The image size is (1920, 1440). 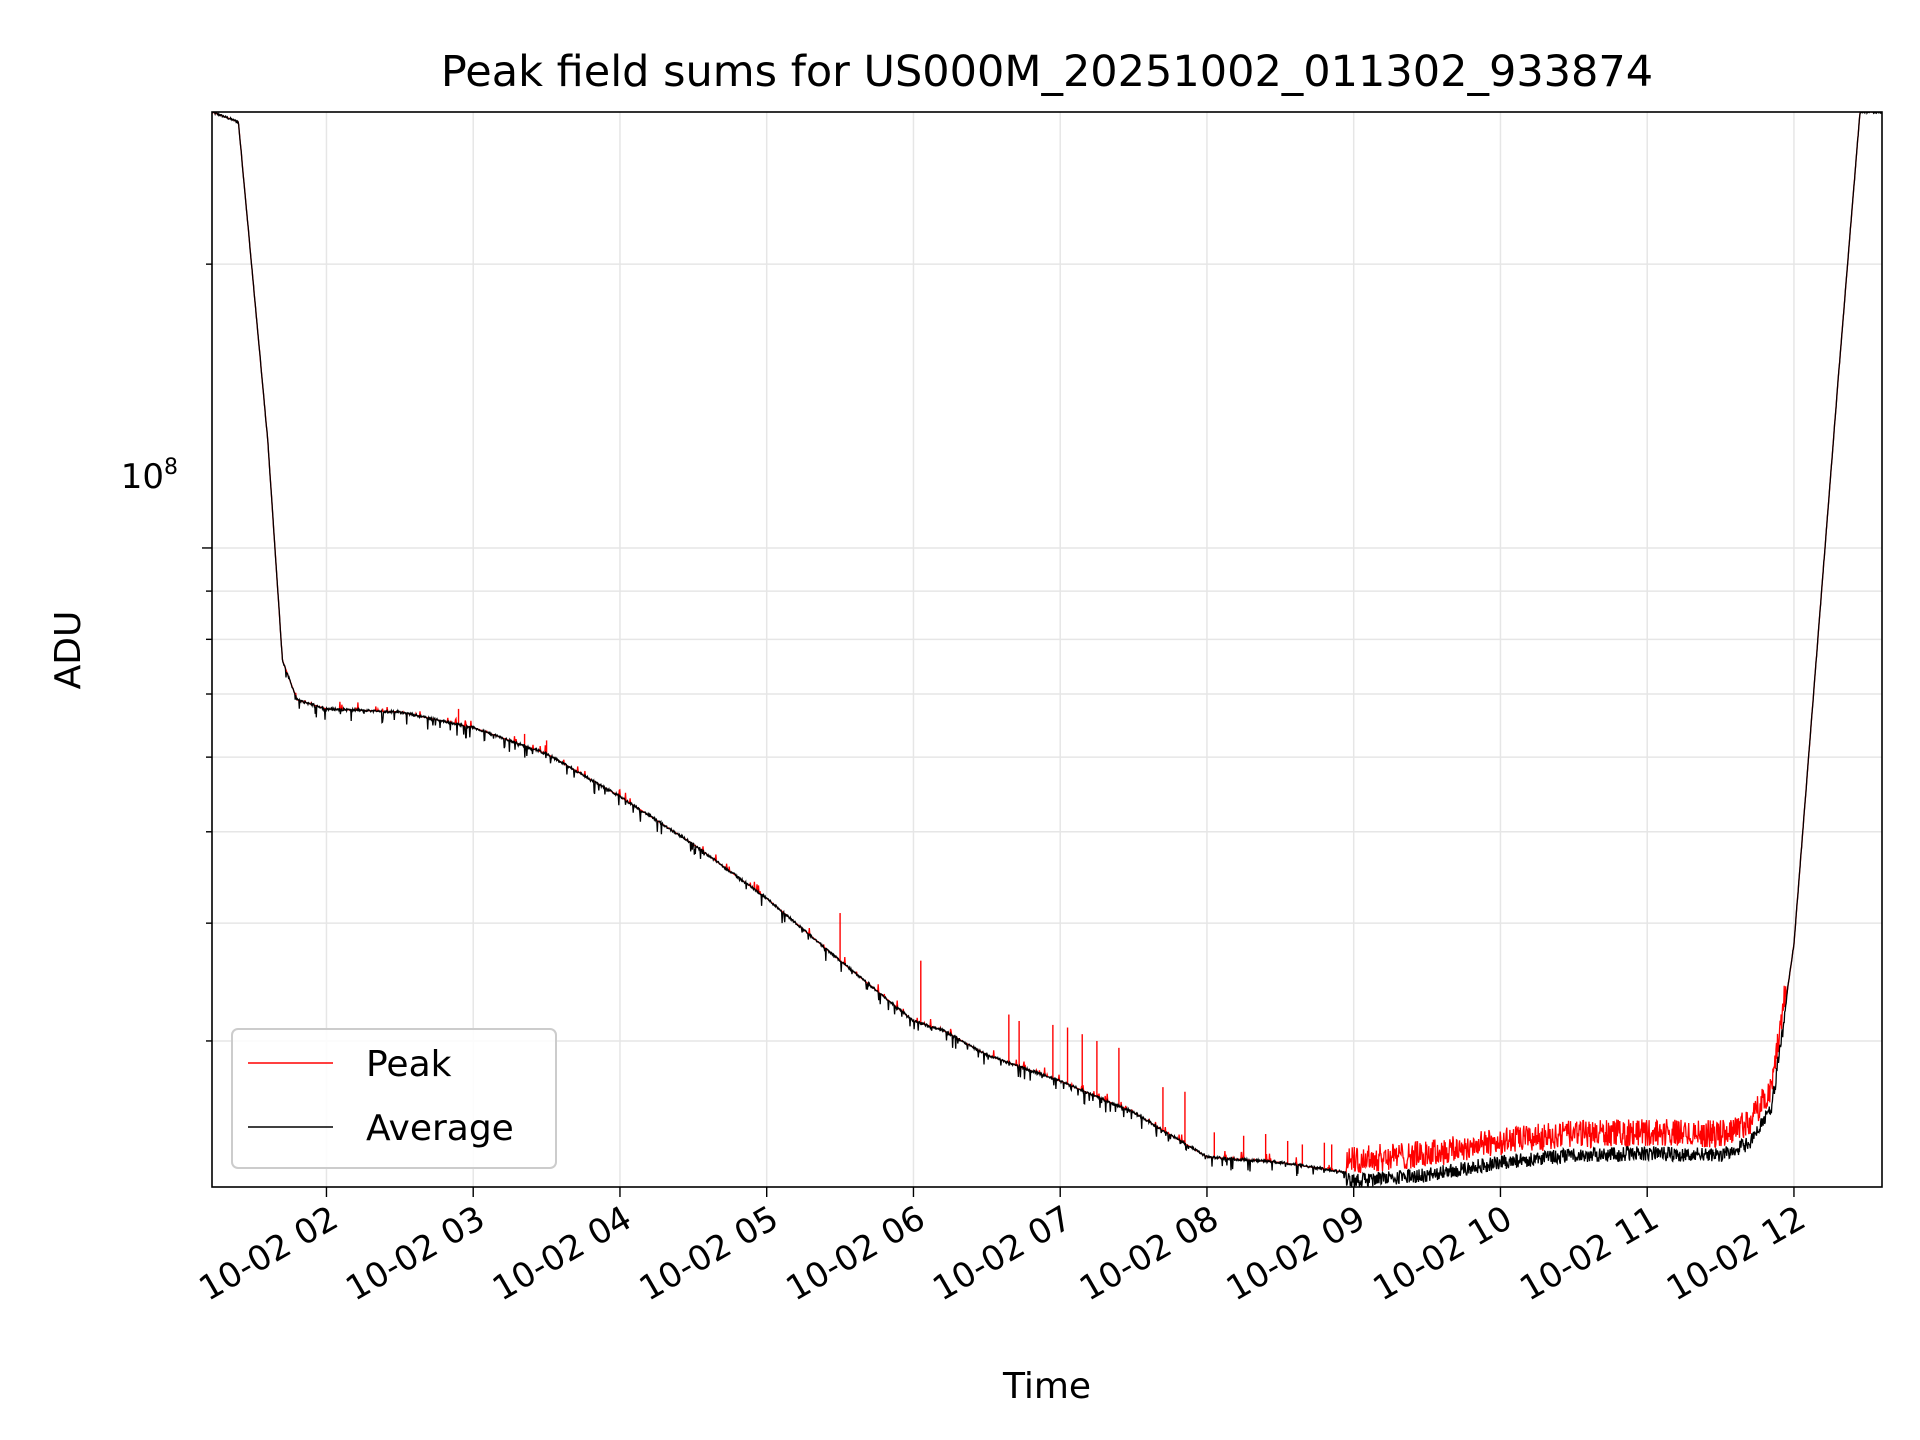 I want to click on y-axis-label: ADU, so click(x=68, y=650).